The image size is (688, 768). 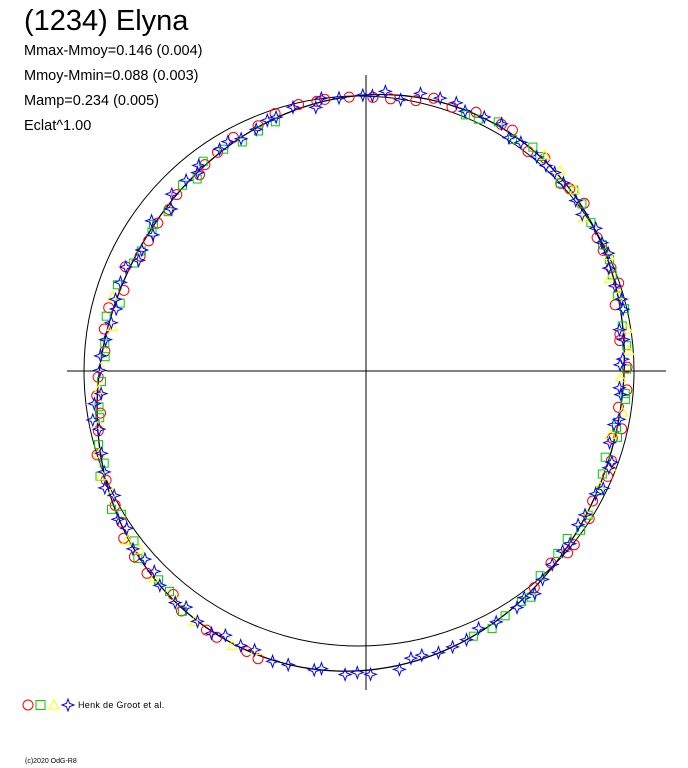 I want to click on stat-amplitude: Mamp=0.234 (0.005), so click(x=92, y=101).